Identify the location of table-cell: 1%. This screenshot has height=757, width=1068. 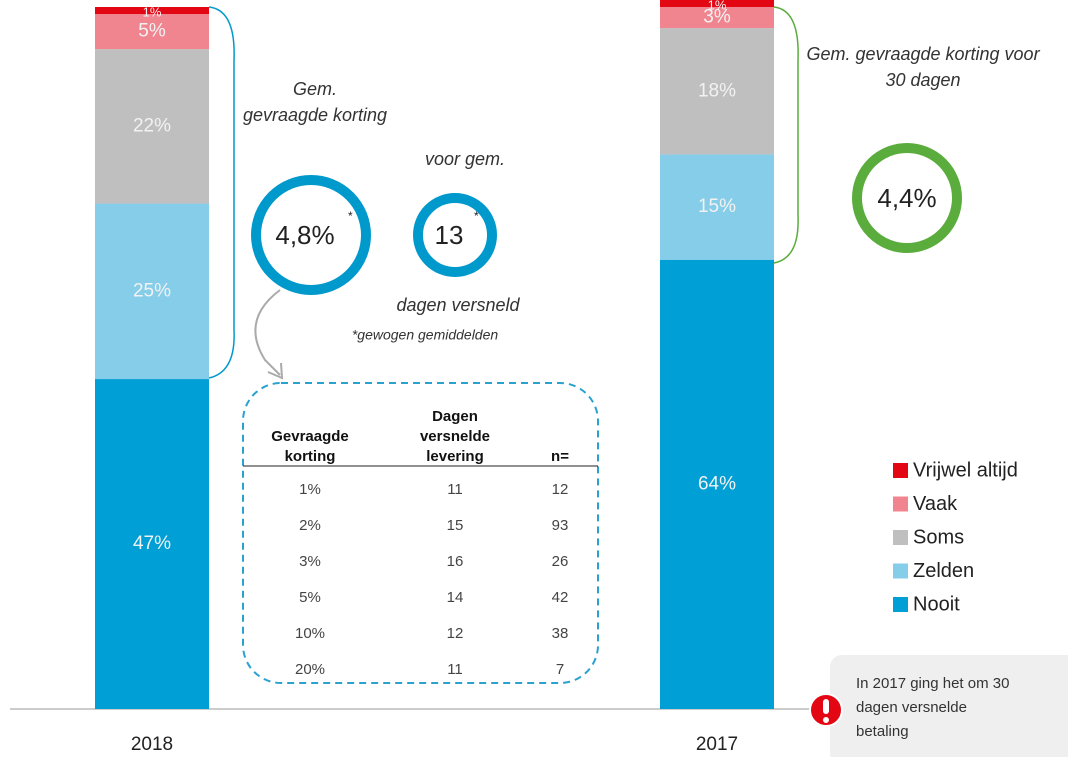
(310, 489).